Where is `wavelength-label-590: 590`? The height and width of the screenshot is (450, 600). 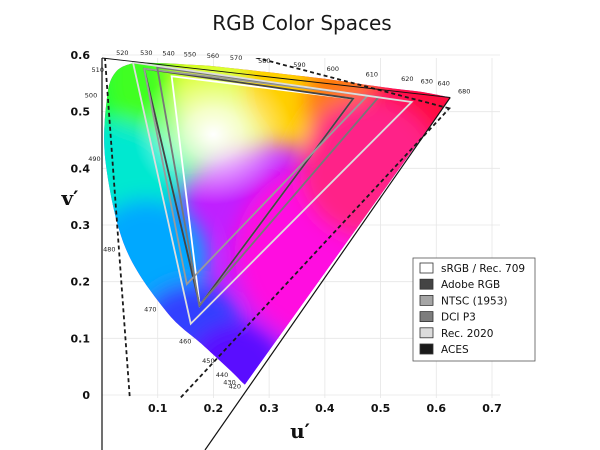
wavelength-label-590: 590 is located at coordinates (299, 65).